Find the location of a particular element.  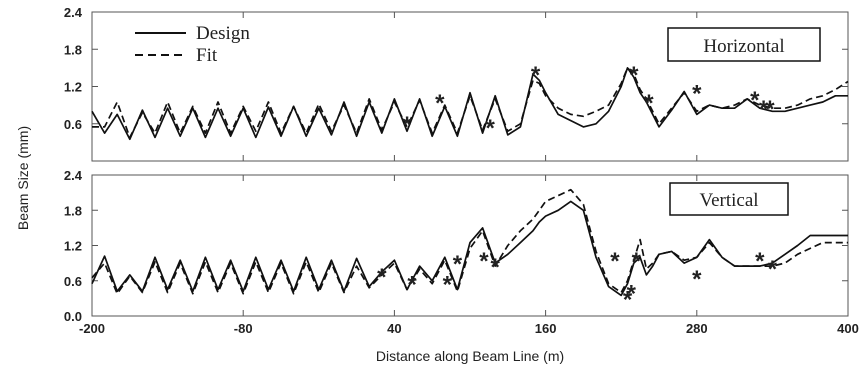

legend: Design Fit is located at coordinates (192, 44).